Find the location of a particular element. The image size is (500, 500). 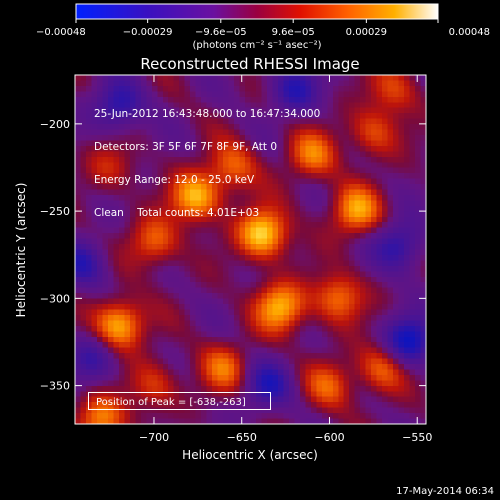

colorbar-tick-label: 0.00048 is located at coordinates (469, 32).